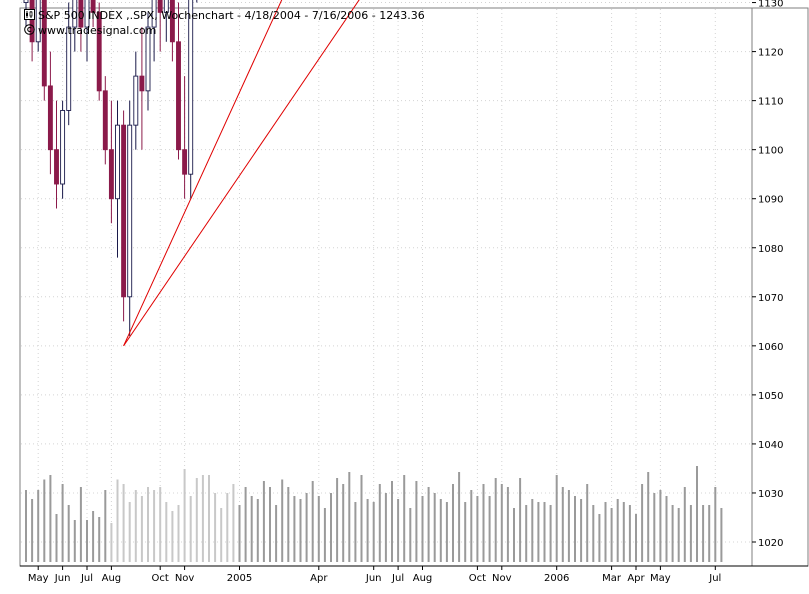 The image size is (809, 594). I want to click on x-tick-label: Apr, so click(636, 578).